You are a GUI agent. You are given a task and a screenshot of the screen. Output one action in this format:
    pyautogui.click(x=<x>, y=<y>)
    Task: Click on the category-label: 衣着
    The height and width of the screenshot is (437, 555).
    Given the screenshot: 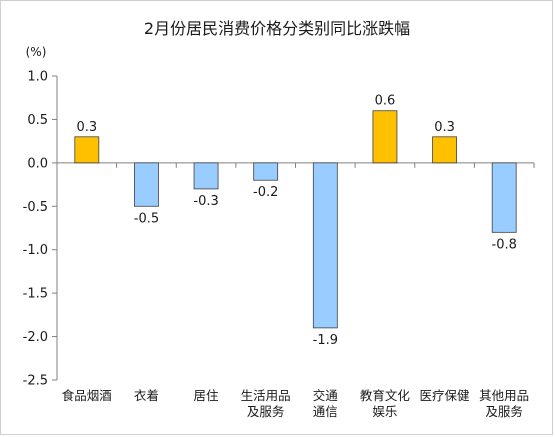 What is the action you would take?
    pyautogui.click(x=146, y=395)
    